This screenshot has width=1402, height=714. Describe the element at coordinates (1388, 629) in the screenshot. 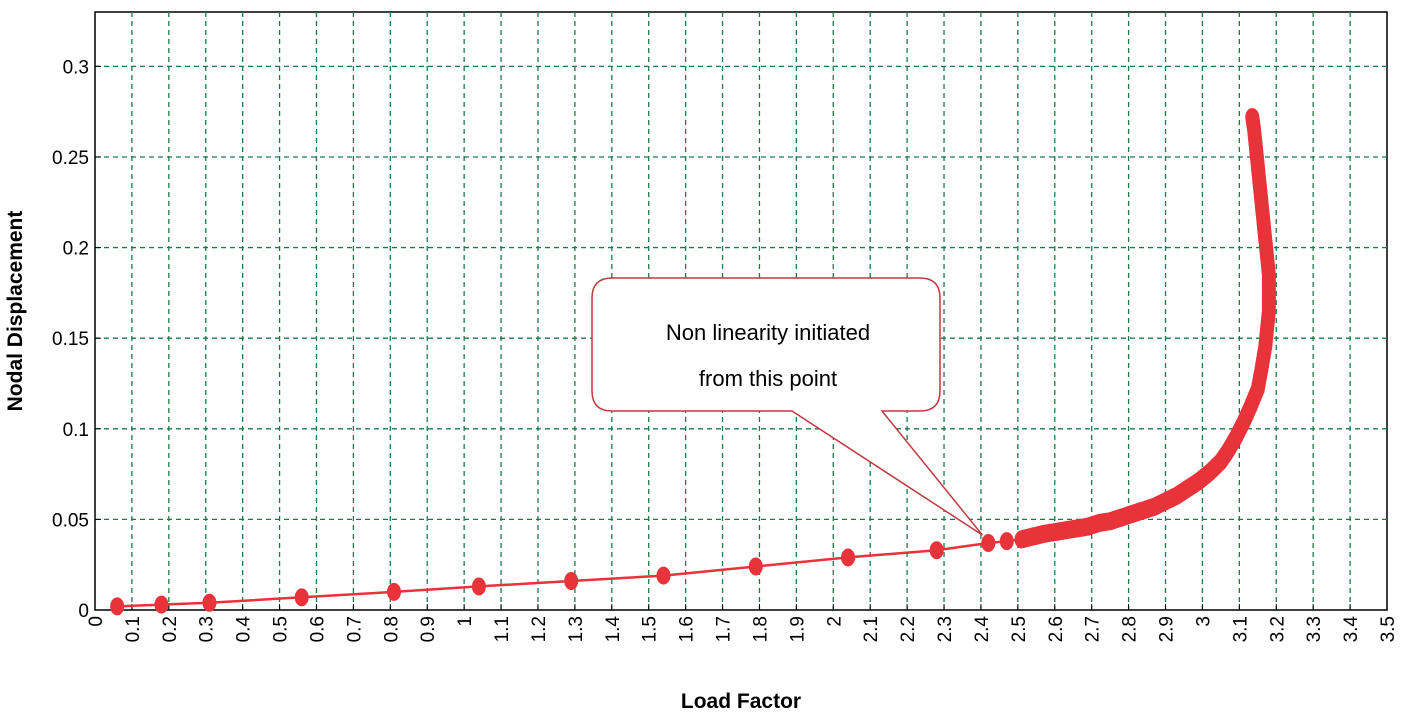

I see `x-tick-label: 3.5` at that location.